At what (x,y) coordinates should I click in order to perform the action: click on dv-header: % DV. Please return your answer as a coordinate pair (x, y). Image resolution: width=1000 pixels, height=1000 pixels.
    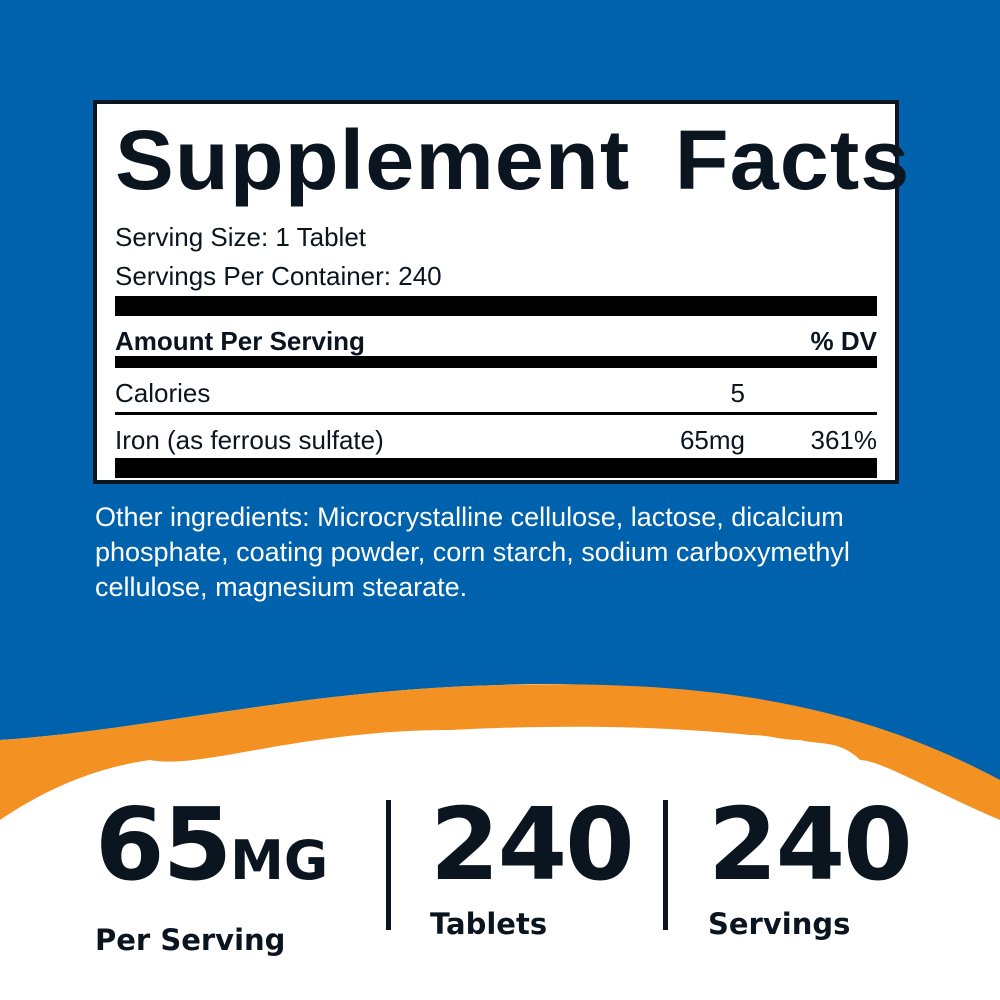
    Looking at the image, I should click on (843, 341).